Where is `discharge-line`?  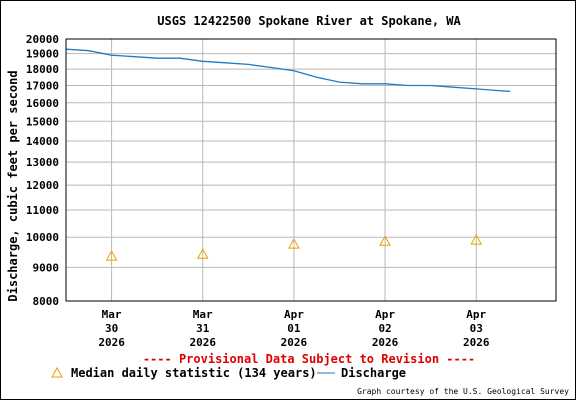
discharge-line is located at coordinates (288, 70).